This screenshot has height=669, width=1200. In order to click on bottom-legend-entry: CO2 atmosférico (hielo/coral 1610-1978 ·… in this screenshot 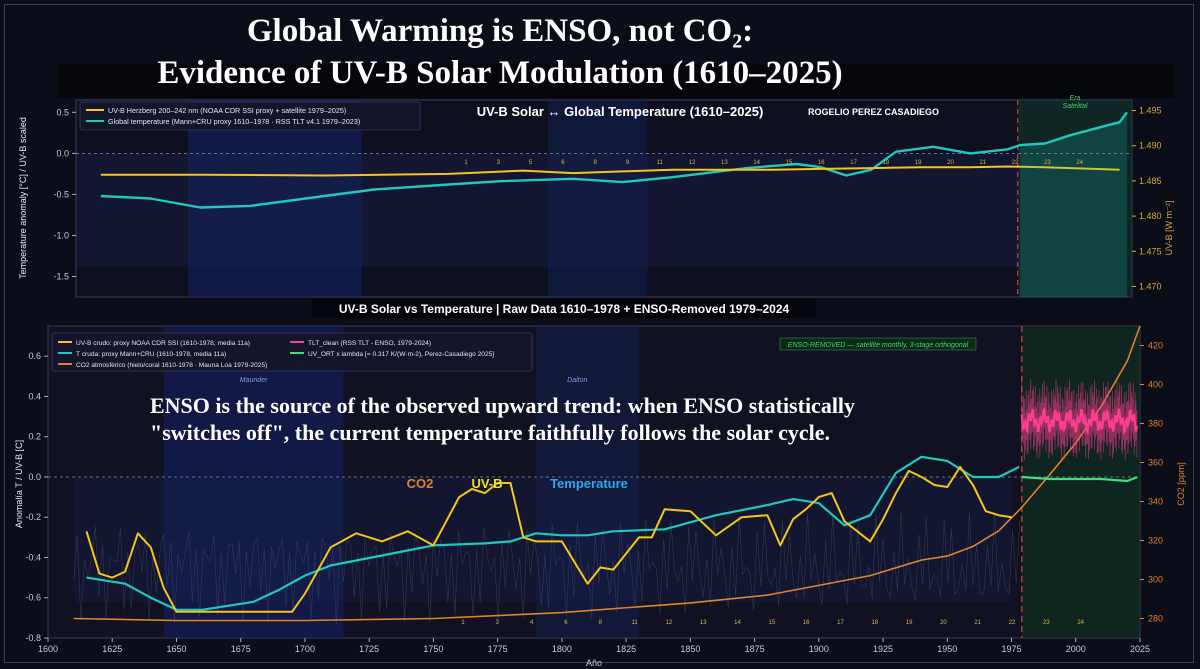, I will do `click(171, 365)`.